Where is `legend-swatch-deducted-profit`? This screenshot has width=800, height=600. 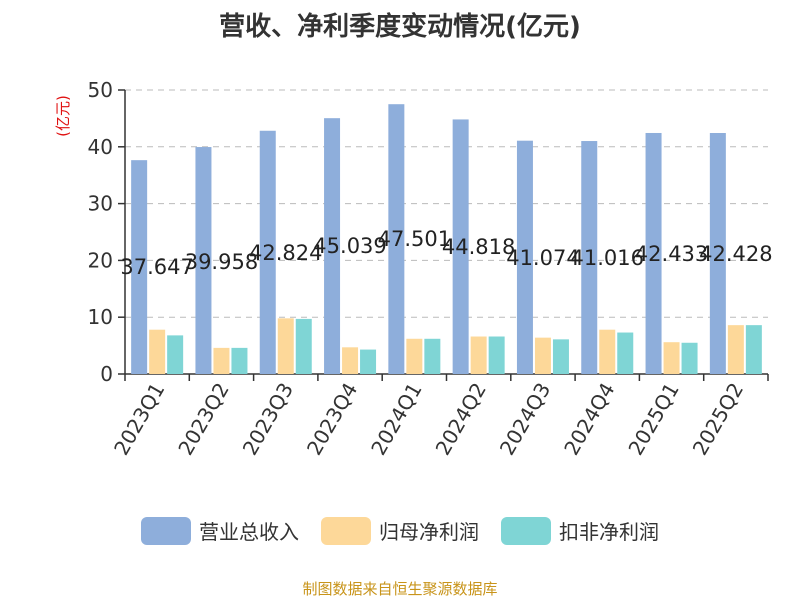
legend-swatch-deducted-profit is located at coordinates (526, 530).